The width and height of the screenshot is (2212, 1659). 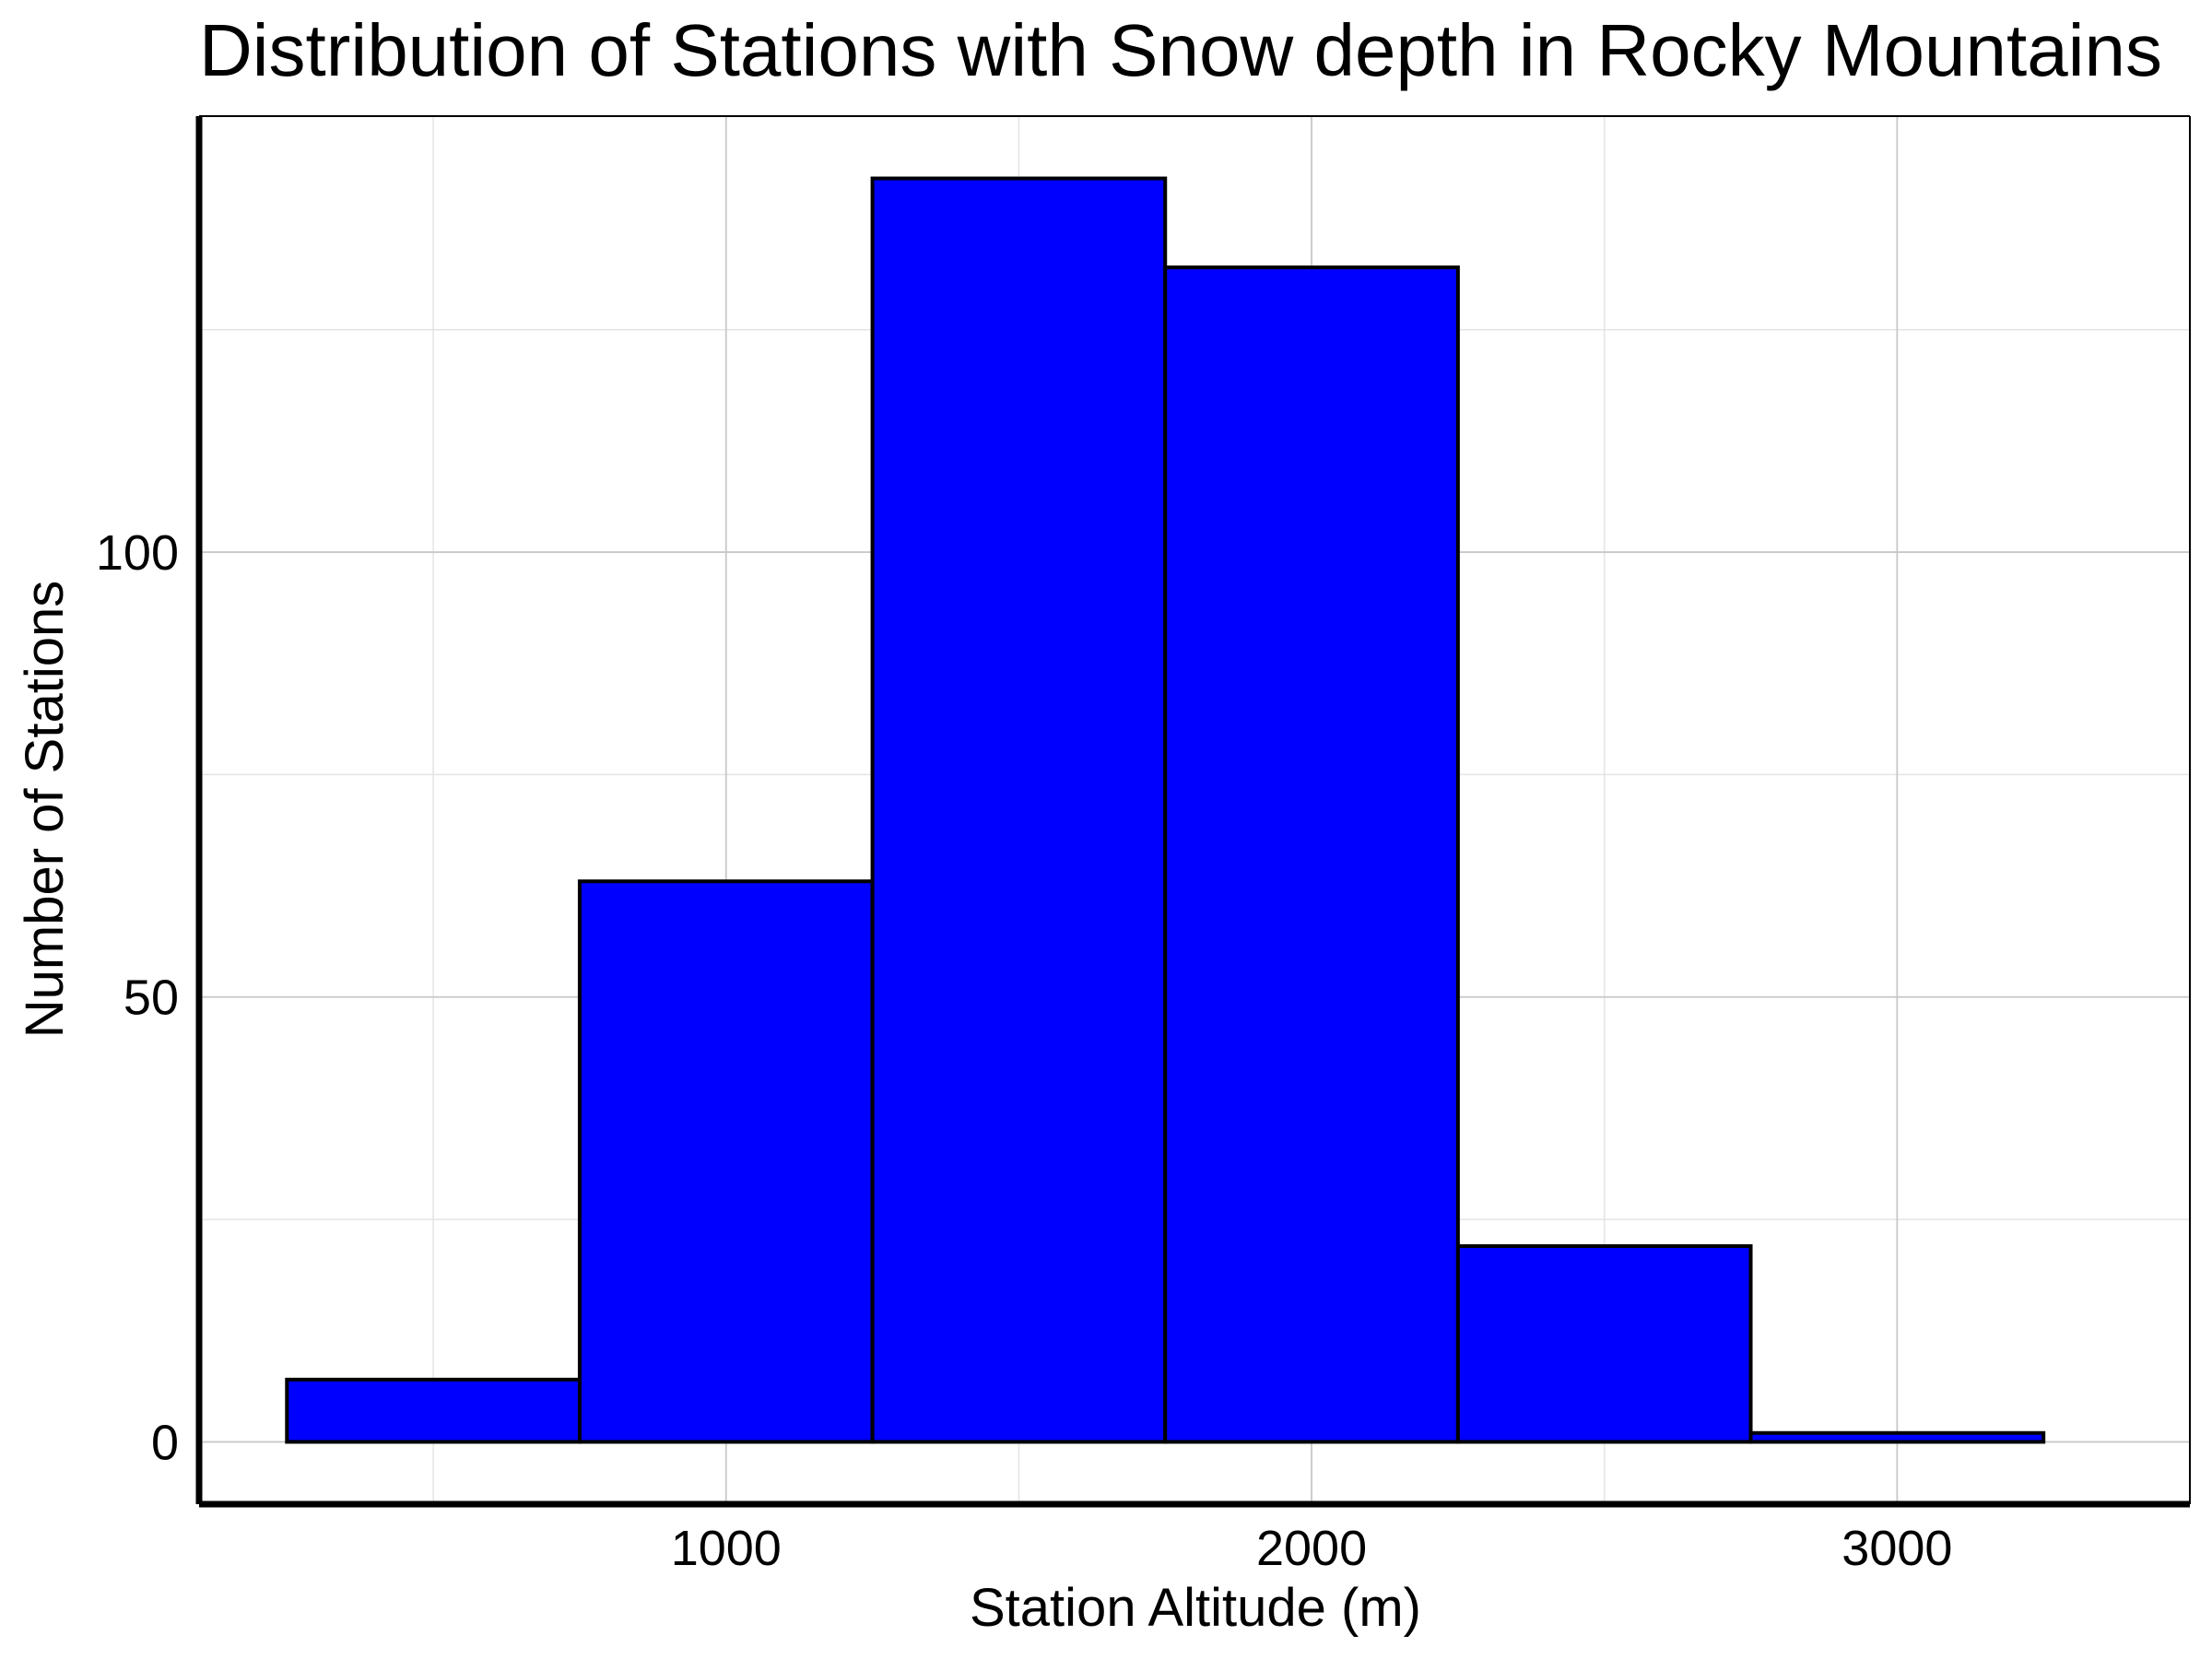 What do you see at coordinates (1195, 1608) in the screenshot?
I see `x-axis-label: Station Altitude (m)` at bounding box center [1195, 1608].